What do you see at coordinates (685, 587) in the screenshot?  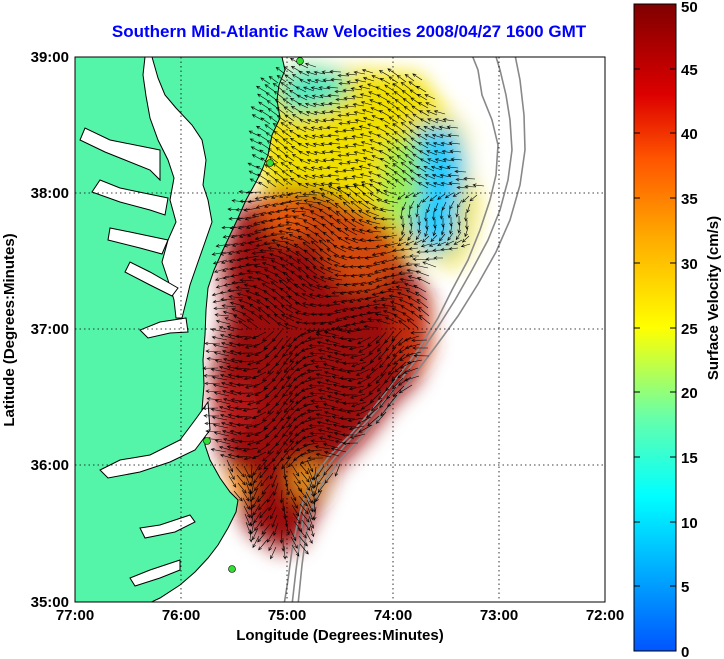 I see `colorbar-tick-label: 5` at bounding box center [685, 587].